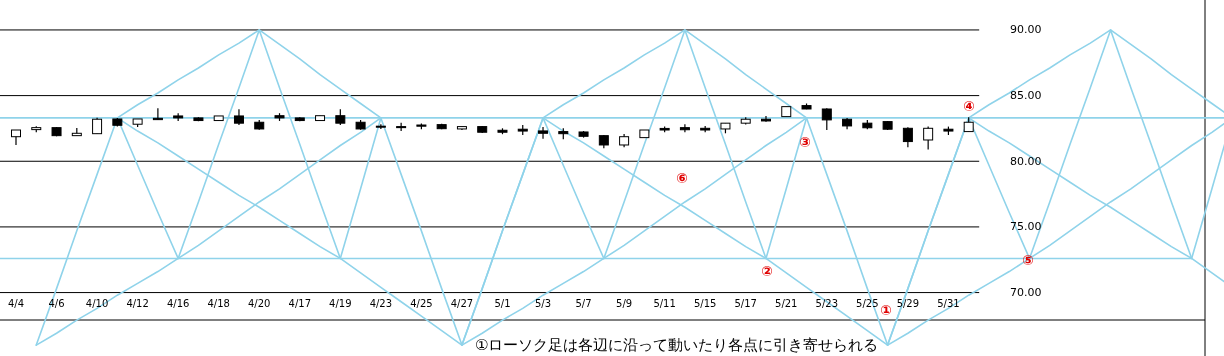 Image resolution: width=1224 pixels, height=356 pixels. What do you see at coordinates (543, 303) in the screenshot?
I see `x-tick-label: 5/3` at bounding box center [543, 303].